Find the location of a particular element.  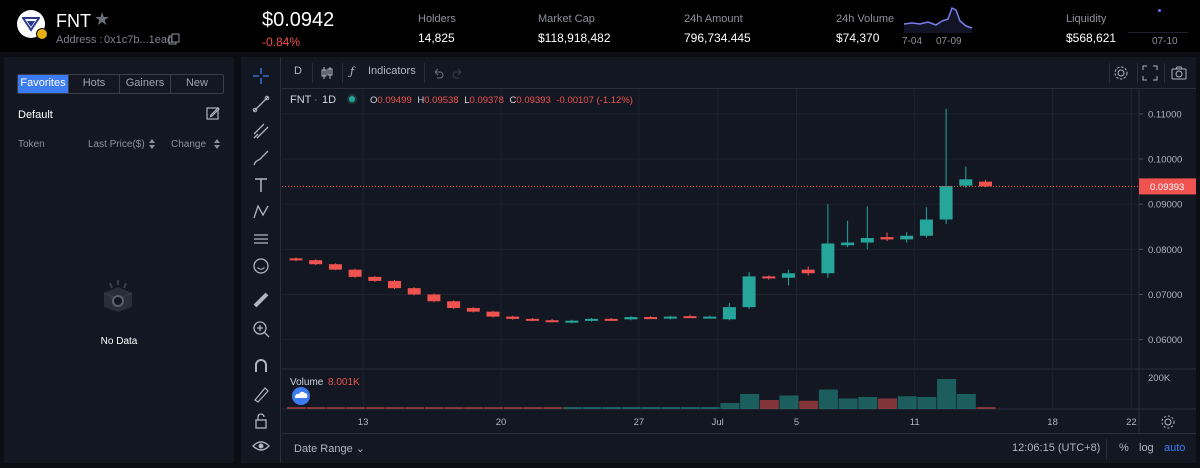

sort-change-icon is located at coordinates (217, 144).